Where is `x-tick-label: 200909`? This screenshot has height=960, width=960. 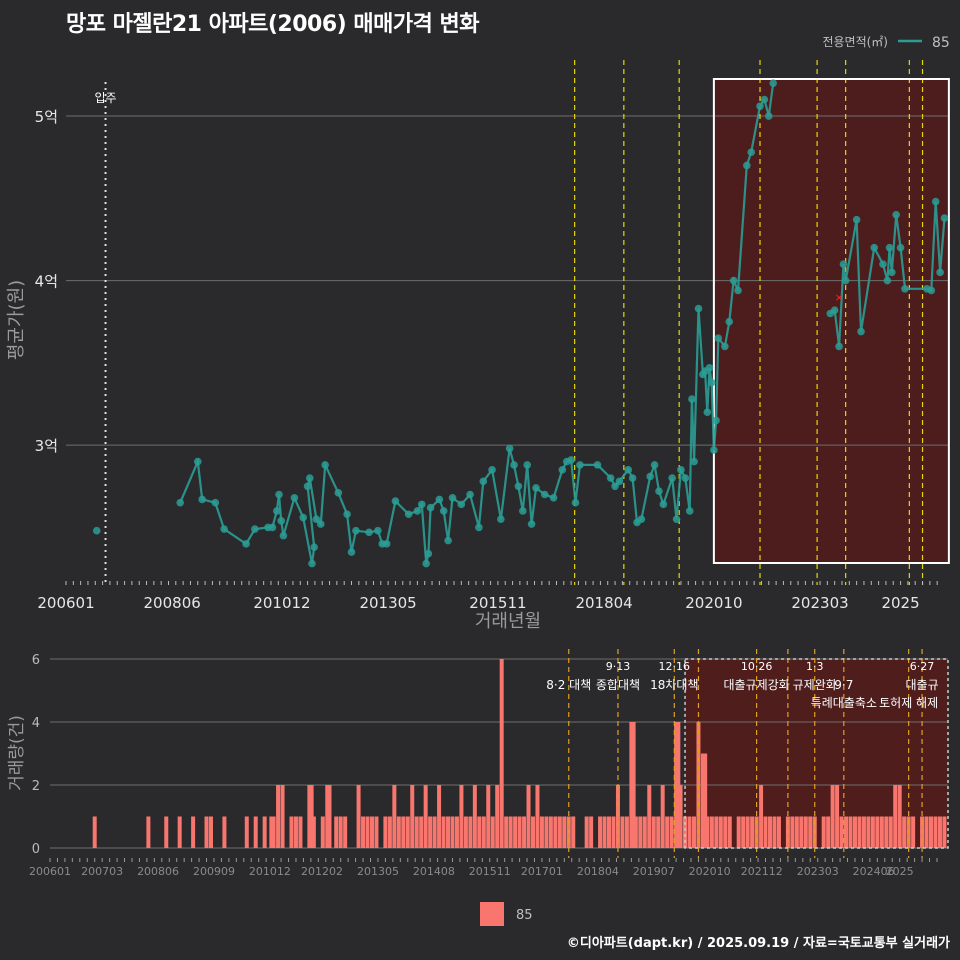 x-tick-label: 200909 is located at coordinates (214, 871).